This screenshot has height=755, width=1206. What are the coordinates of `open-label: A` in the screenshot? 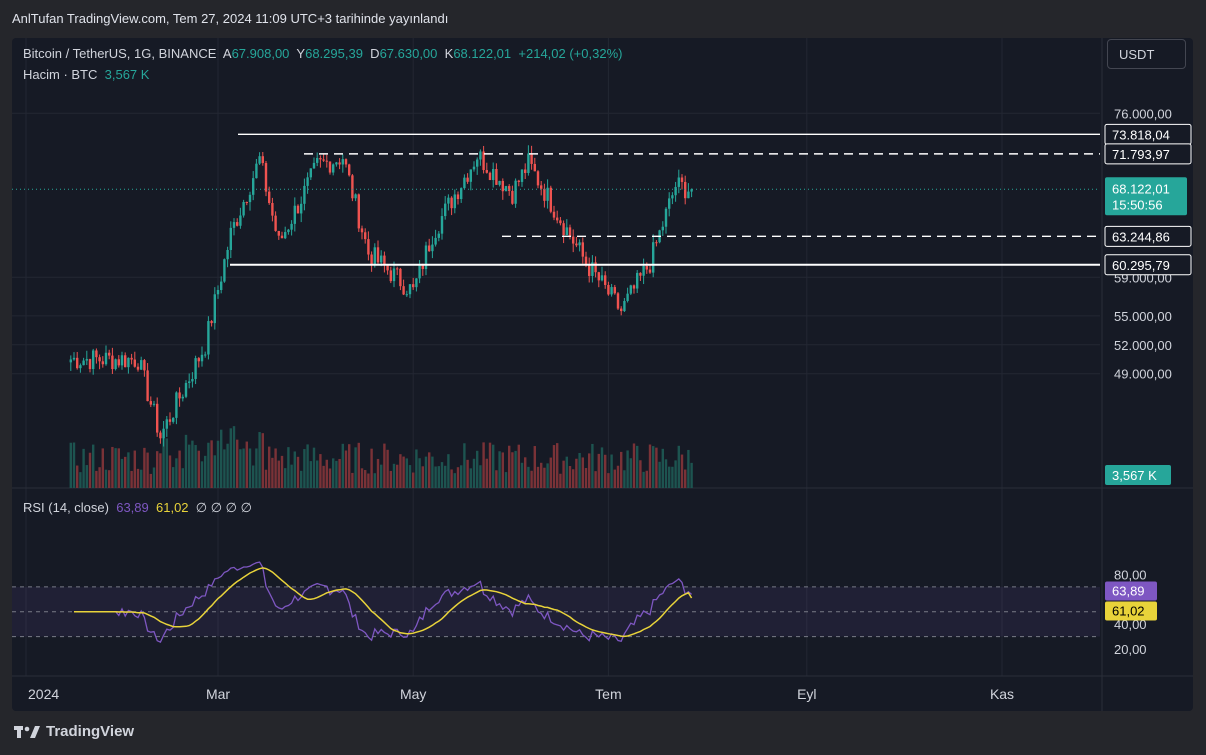 It's located at (227, 53).